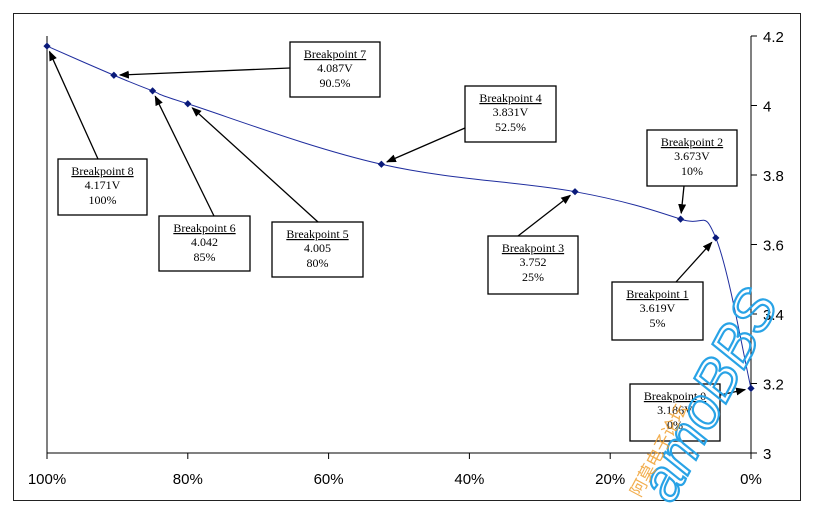  What do you see at coordinates (533, 262) in the screenshot?
I see `callout-voltage: 3.752` at bounding box center [533, 262].